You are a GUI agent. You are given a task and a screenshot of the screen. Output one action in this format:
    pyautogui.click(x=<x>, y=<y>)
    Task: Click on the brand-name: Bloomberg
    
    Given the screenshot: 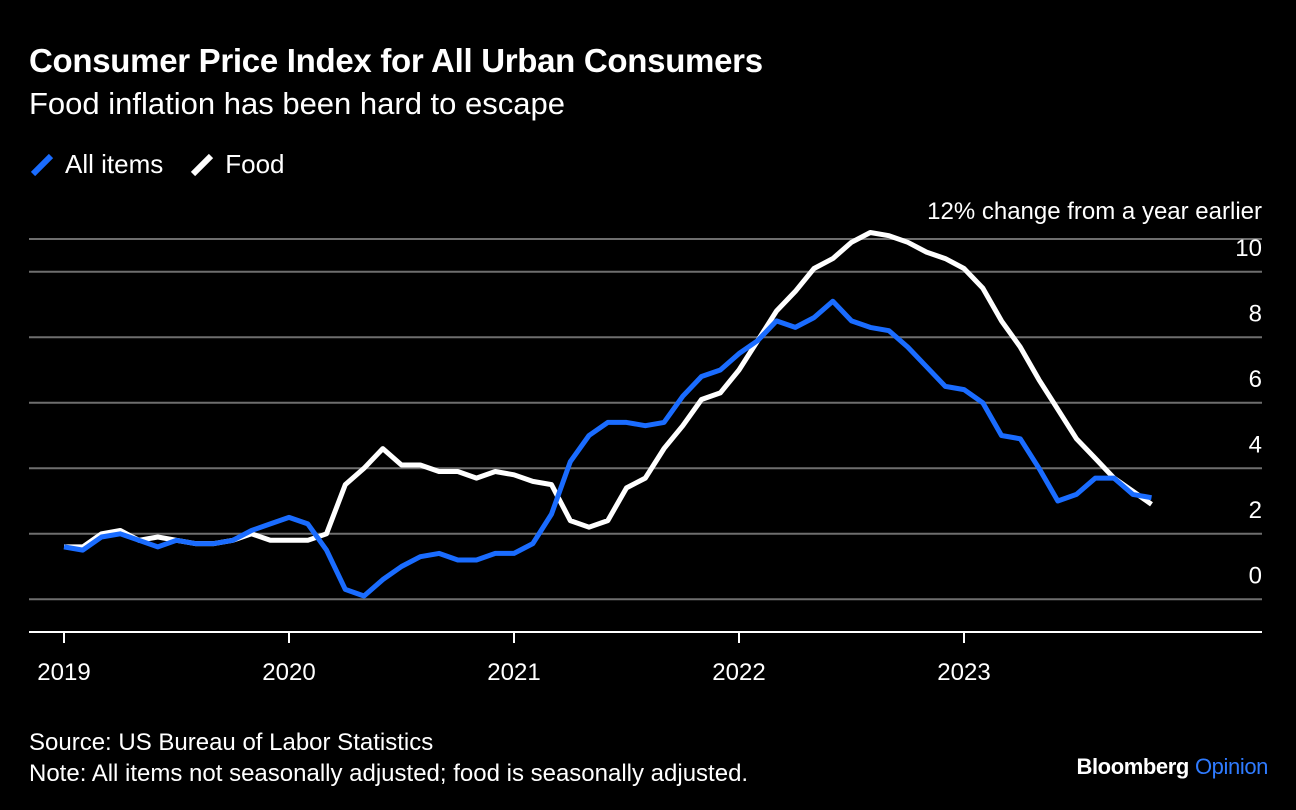 What is the action you would take?
    pyautogui.click(x=1132, y=766)
    